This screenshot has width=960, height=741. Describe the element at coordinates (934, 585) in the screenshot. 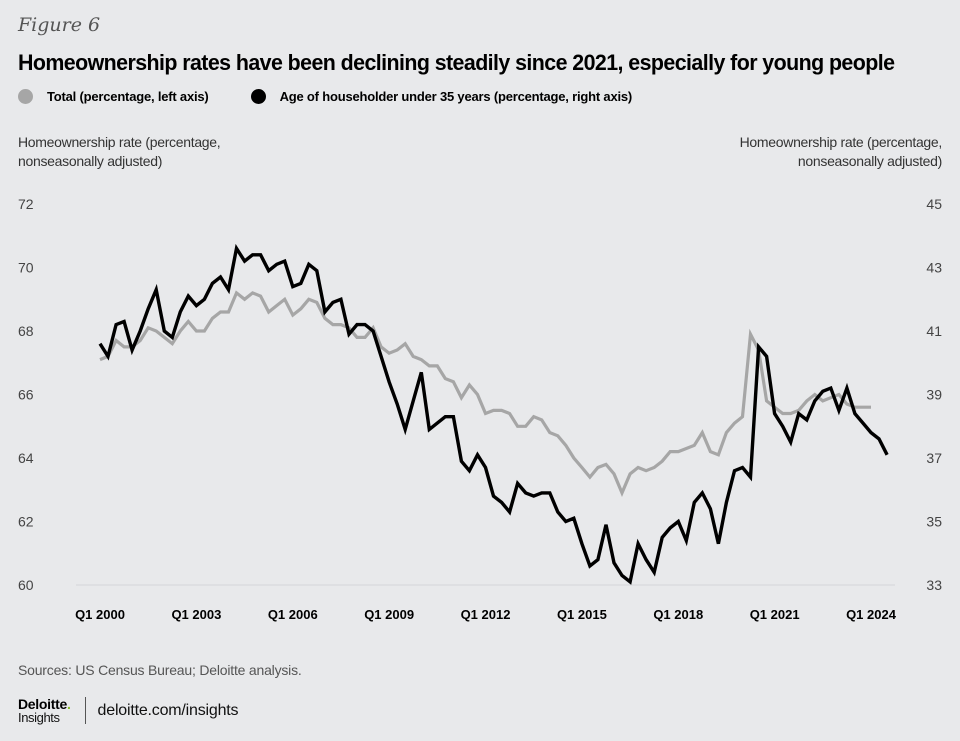

I see `right-tick-label: 33` at that location.